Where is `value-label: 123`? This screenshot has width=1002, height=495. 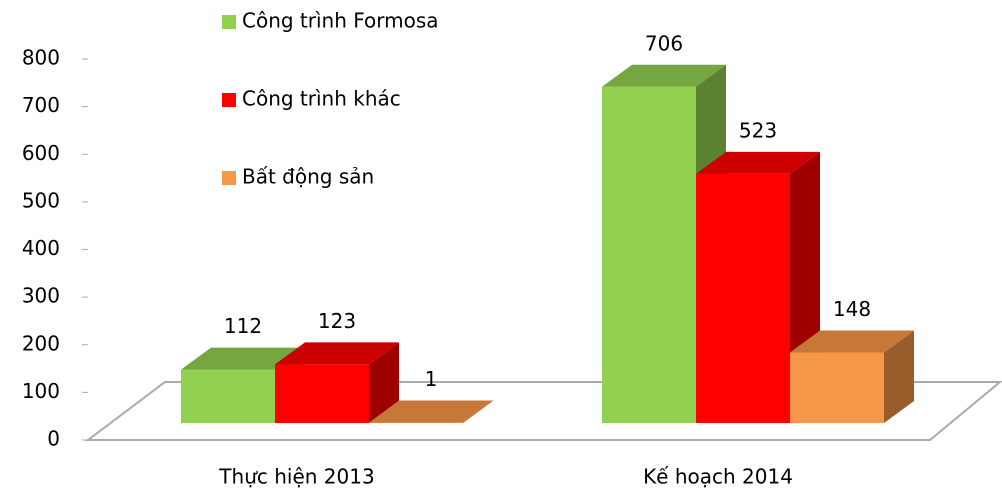 value-label: 123 is located at coordinates (337, 321).